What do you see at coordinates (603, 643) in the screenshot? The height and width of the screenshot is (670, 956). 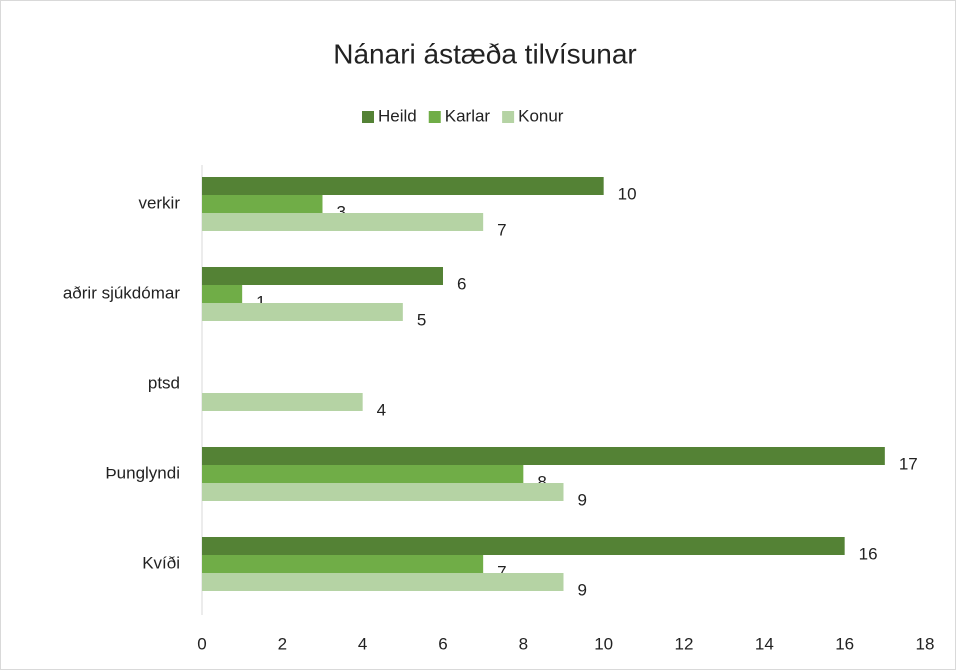 I see `x-tick-label: 10` at bounding box center [603, 643].